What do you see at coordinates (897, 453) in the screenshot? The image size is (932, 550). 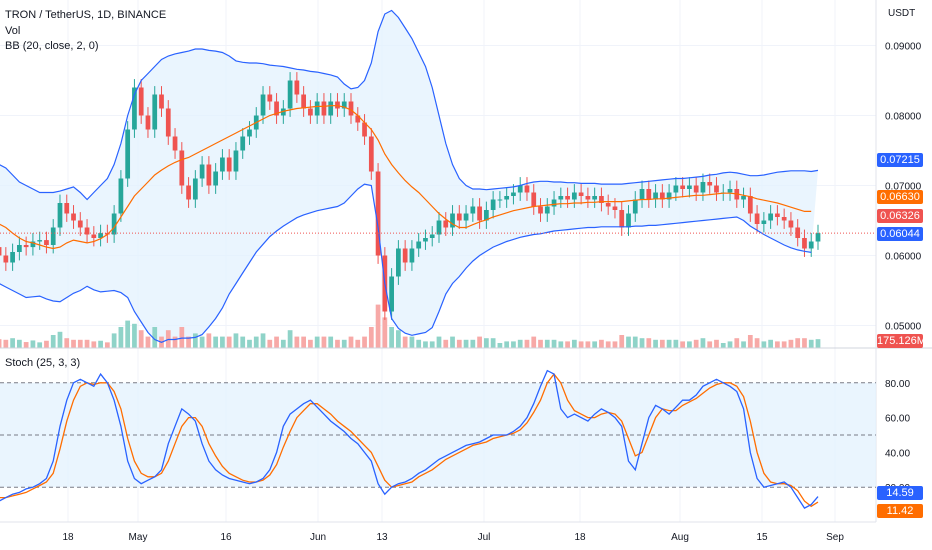 I see `stoch-tick-label: 40.00` at bounding box center [897, 453].